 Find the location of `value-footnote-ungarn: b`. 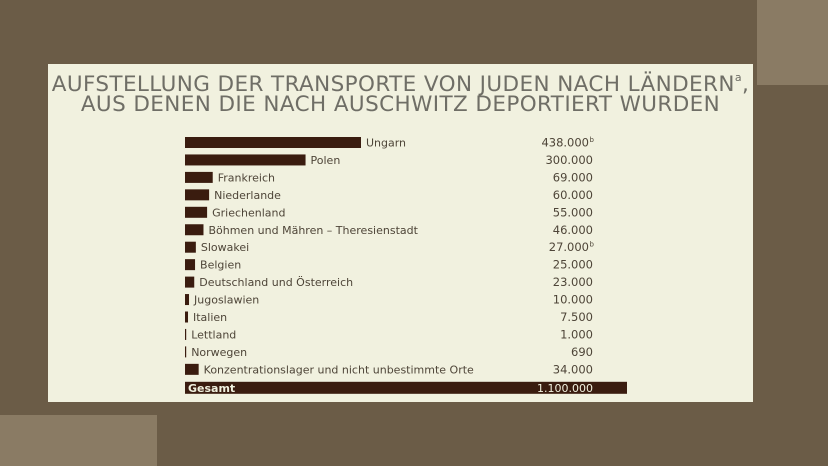

value-footnote-ungarn: b is located at coordinates (592, 140).